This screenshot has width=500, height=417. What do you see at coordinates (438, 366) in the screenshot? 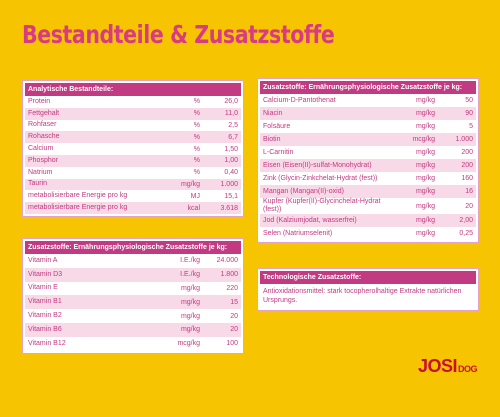
I see `logo-text: JOSI` at bounding box center [438, 366].